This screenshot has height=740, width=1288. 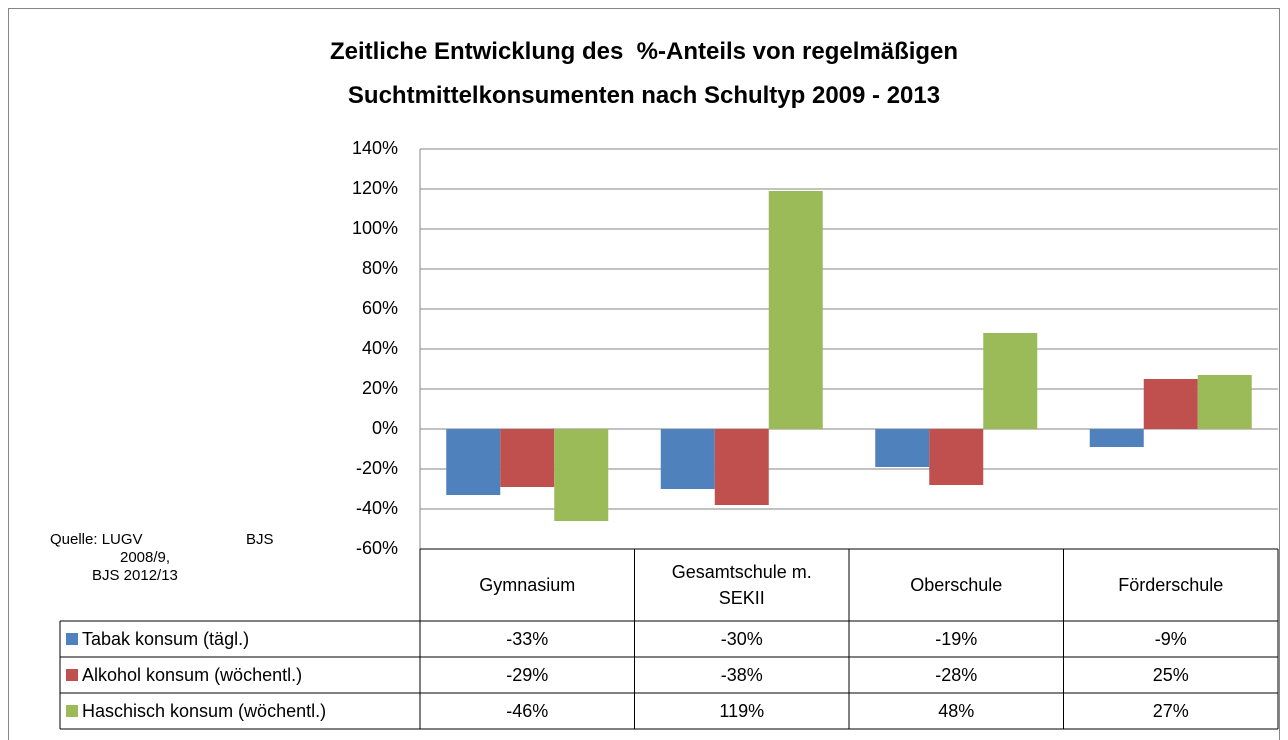 I want to click on legend-label: Haschisch konsum (wöchentl.), so click(x=204, y=711).